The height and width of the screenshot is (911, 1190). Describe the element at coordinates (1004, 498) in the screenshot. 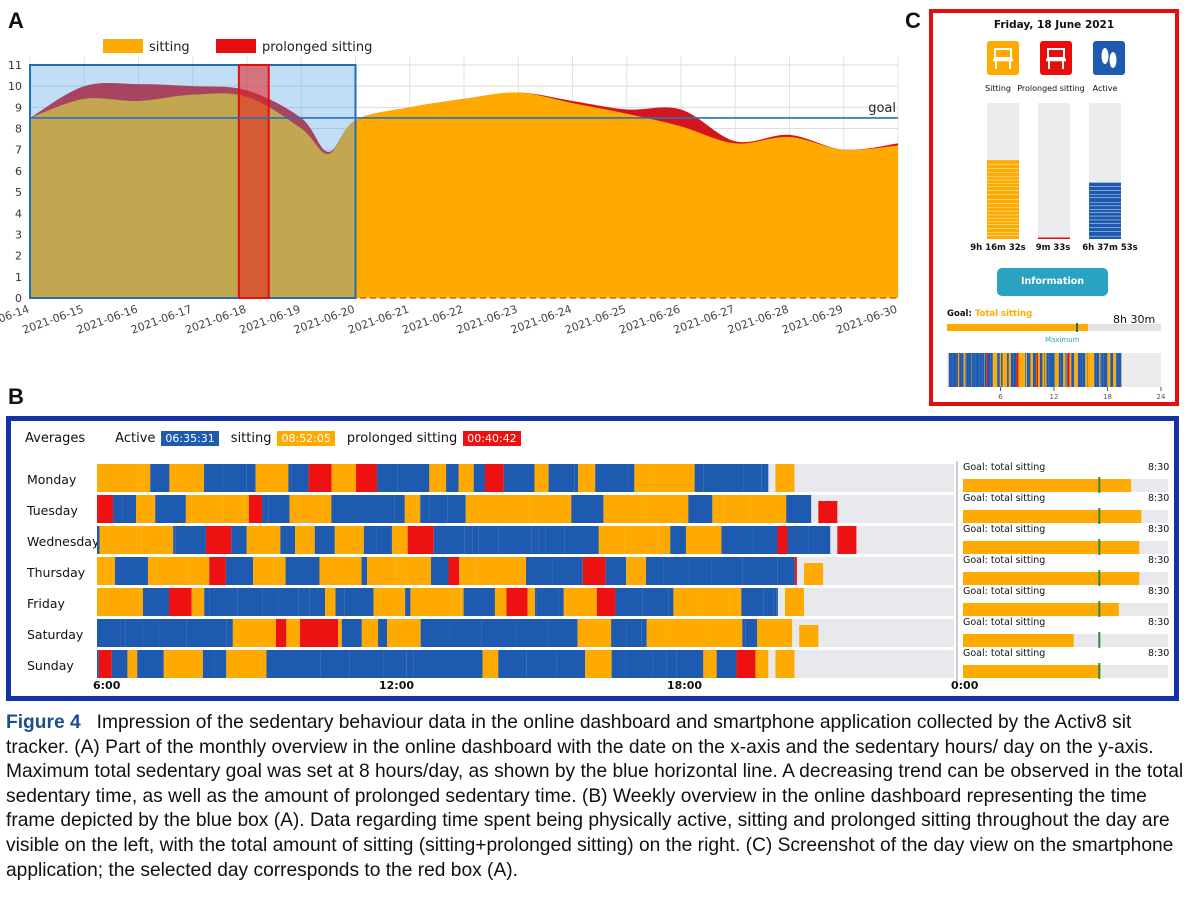

I see `goal-label-tuesday: Goal: total sitting` at that location.